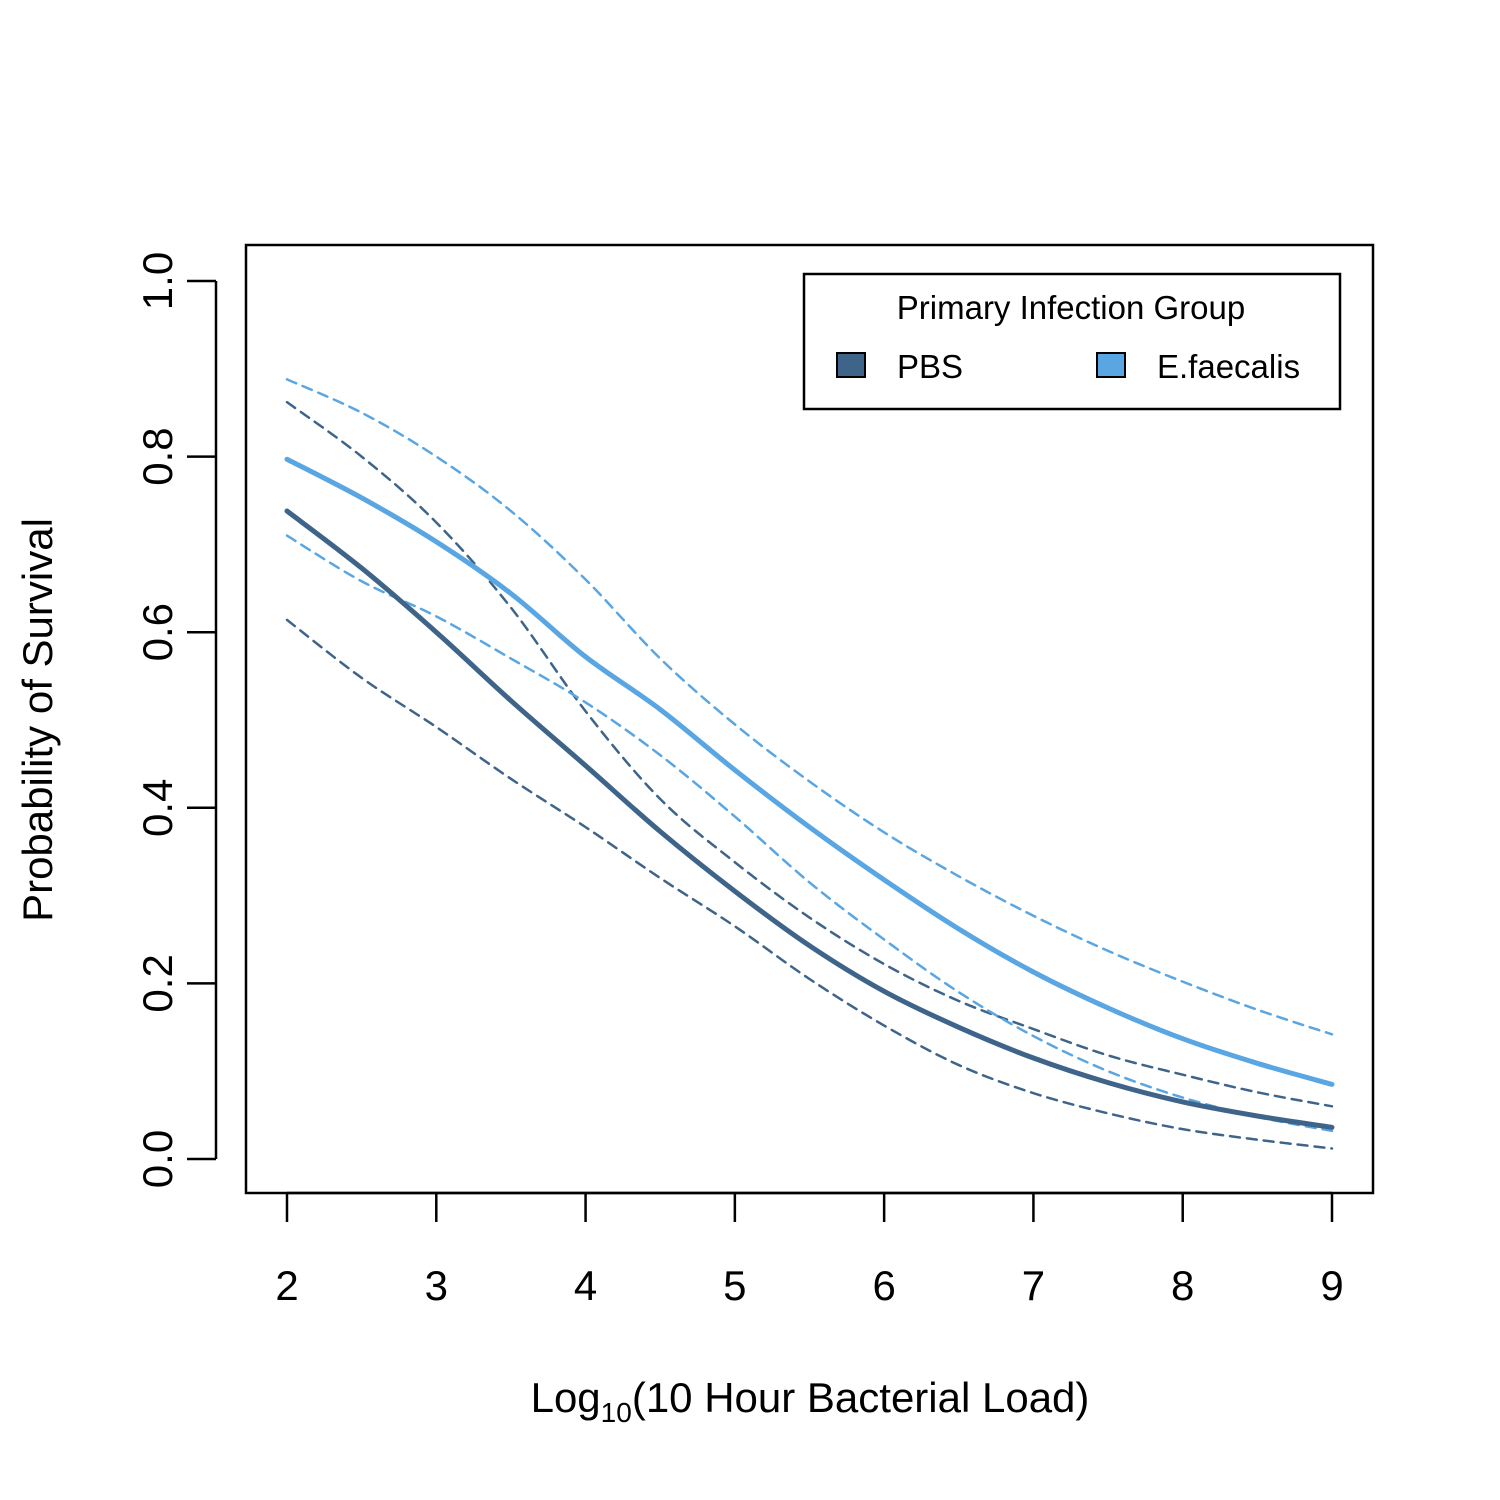 The width and height of the screenshot is (1500, 1500). What do you see at coordinates (157, 281) in the screenshot?
I see `y-tick-label: 1.0` at bounding box center [157, 281].